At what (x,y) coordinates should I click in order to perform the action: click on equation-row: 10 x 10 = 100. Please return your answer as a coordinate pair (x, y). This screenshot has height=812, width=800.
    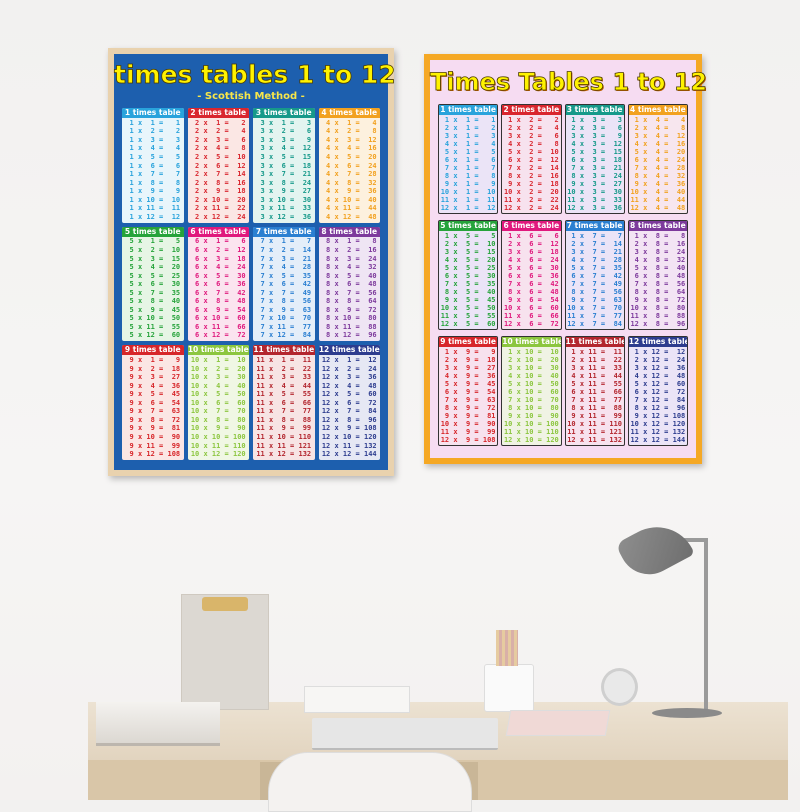
    Looking at the image, I should click on (218, 437).